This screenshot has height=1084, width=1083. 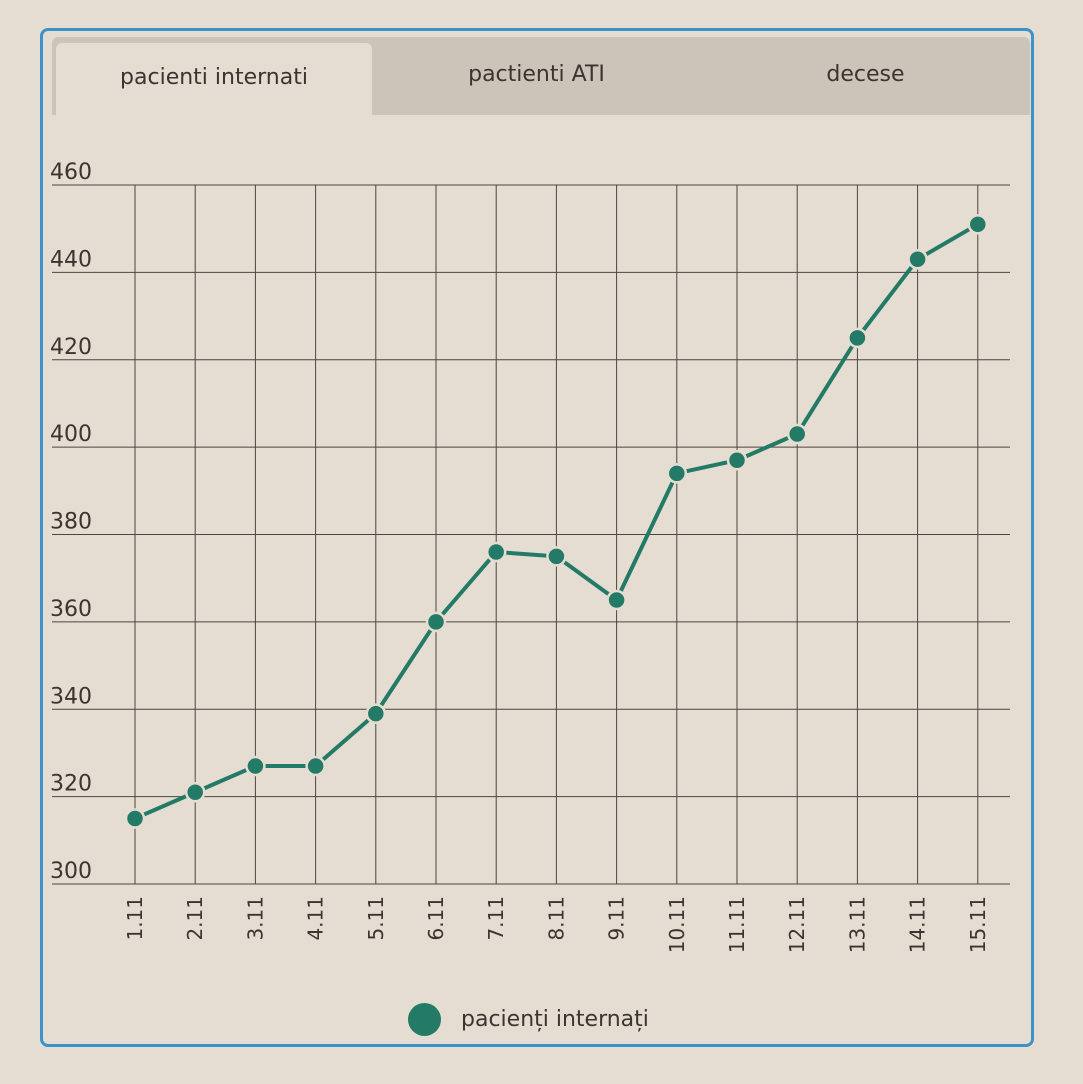 What do you see at coordinates (376, 918) in the screenshot?
I see `x-tick-label: 5.11` at bounding box center [376, 918].